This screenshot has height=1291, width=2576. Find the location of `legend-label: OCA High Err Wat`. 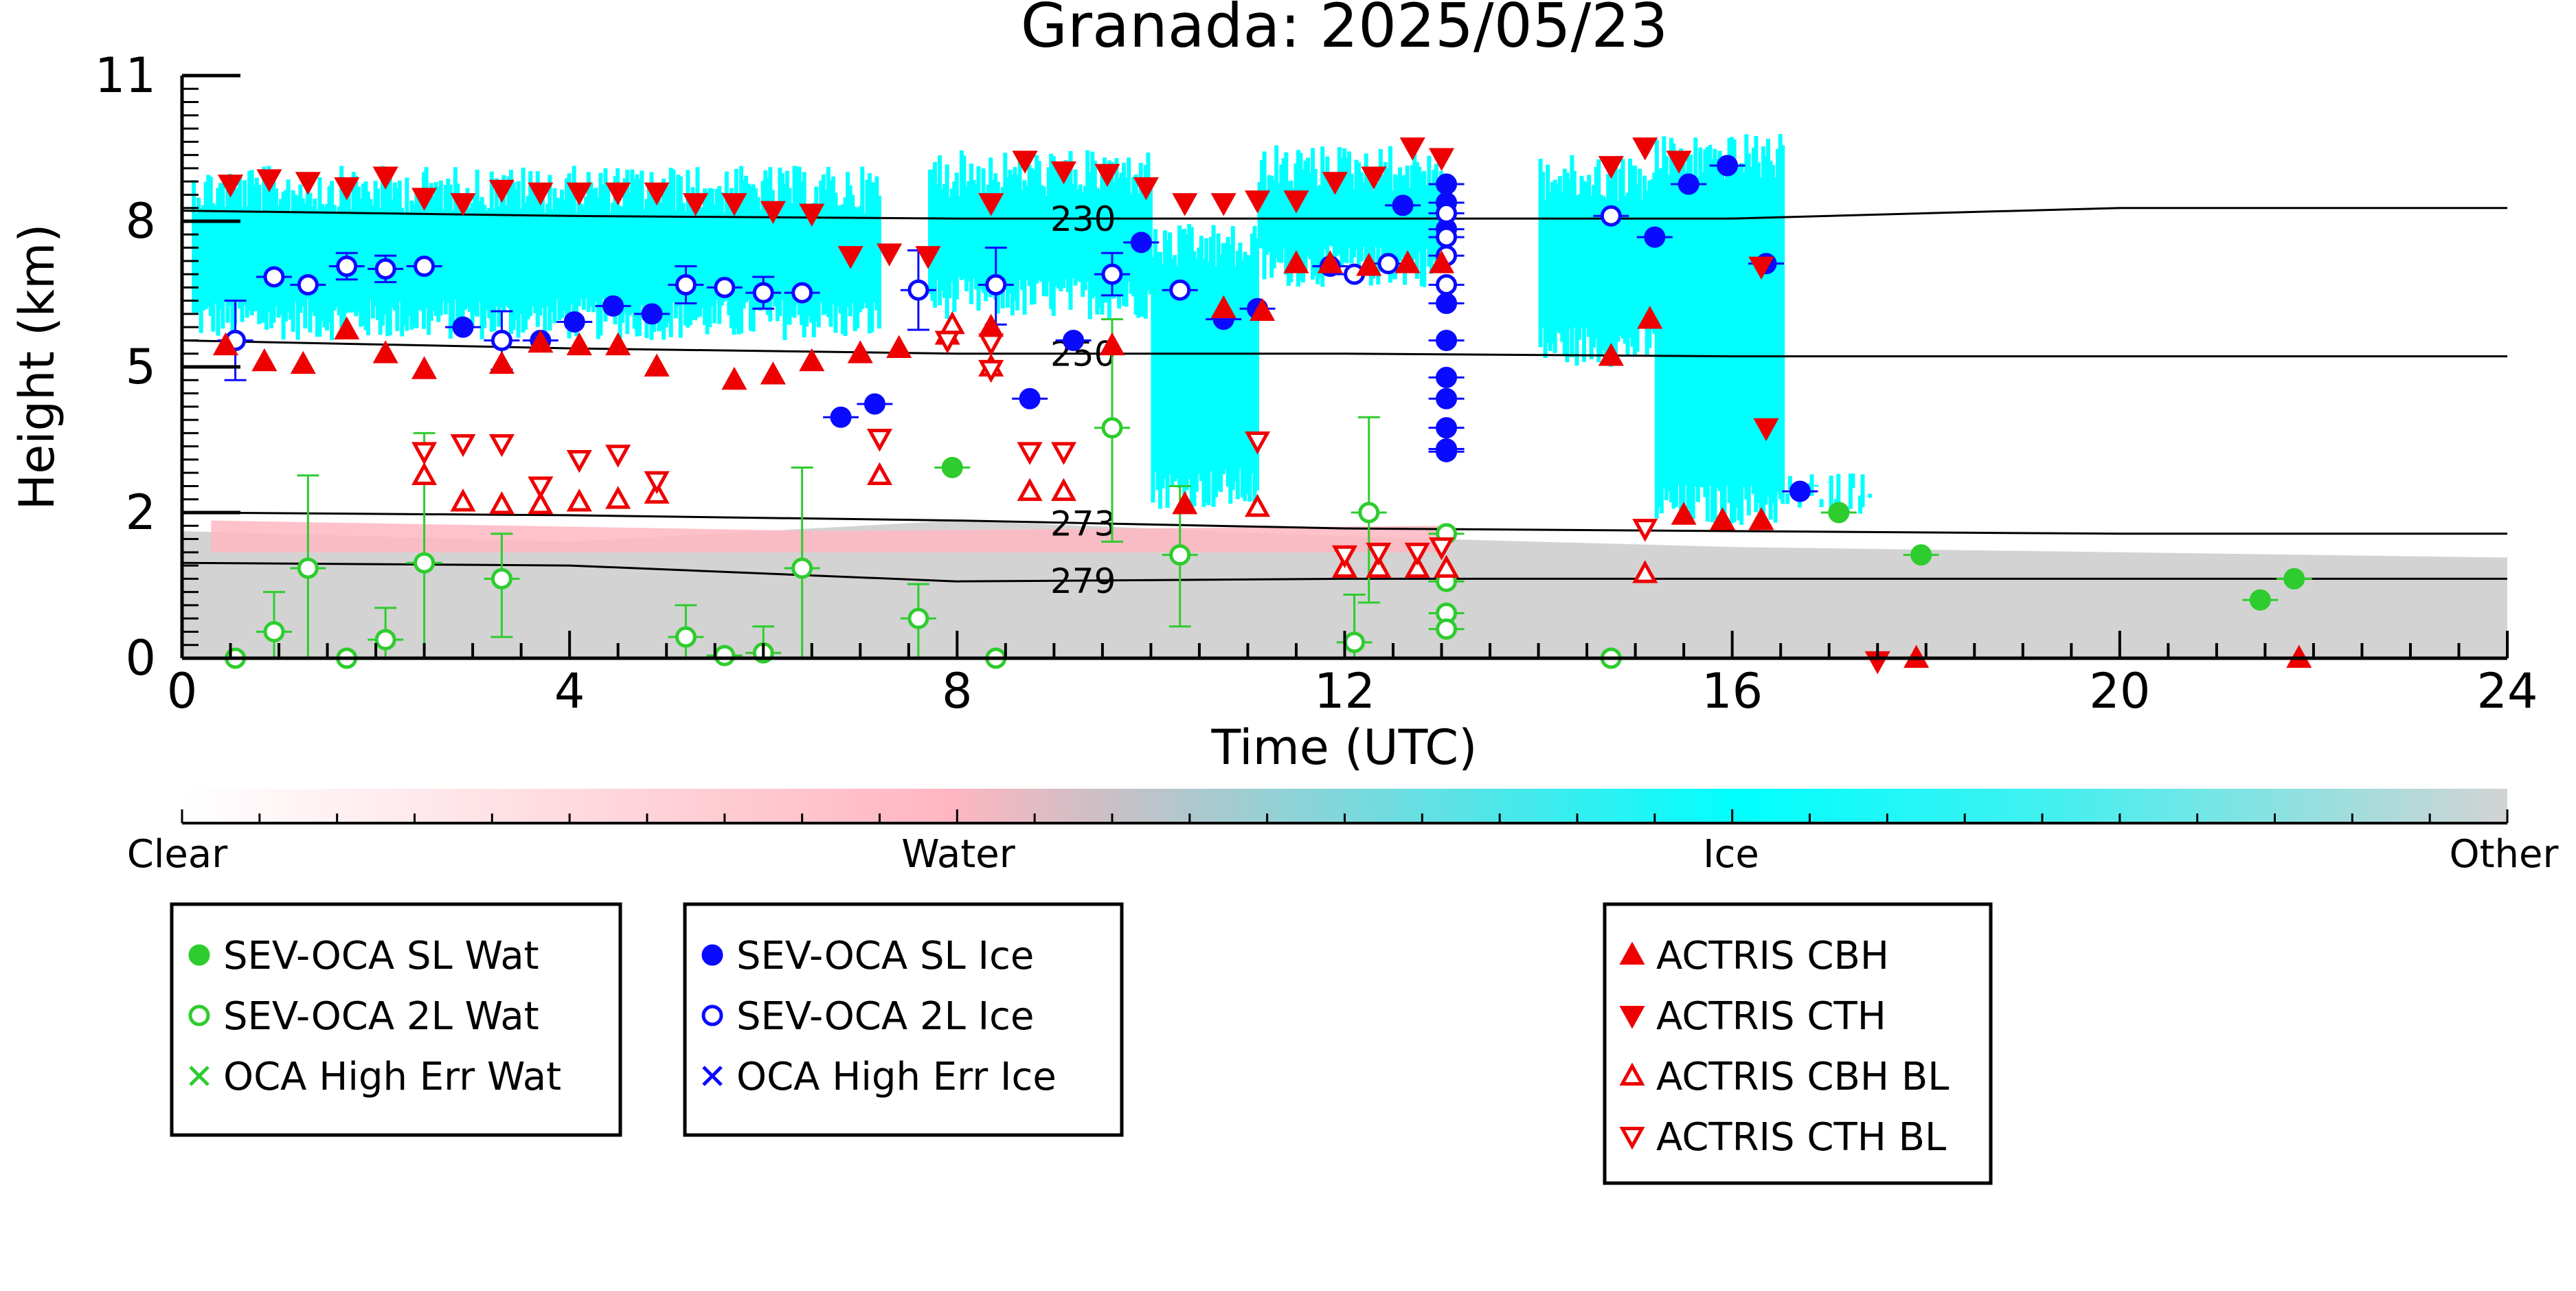

legend-label: OCA High Err Wat is located at coordinates (392, 1077).